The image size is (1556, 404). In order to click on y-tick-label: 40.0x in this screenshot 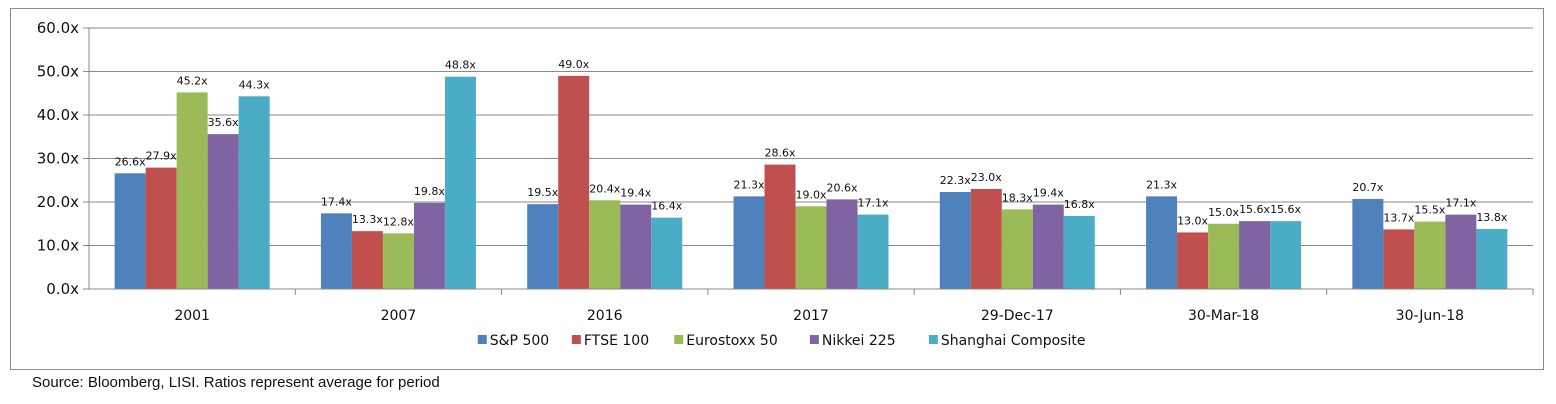, I will do `click(58, 115)`.